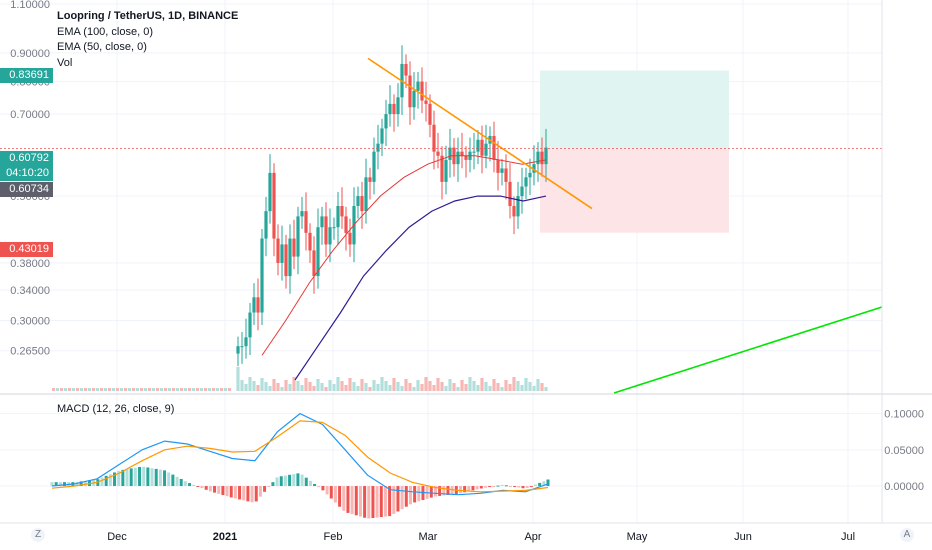  I want to click on target-zone, so click(634, 109).